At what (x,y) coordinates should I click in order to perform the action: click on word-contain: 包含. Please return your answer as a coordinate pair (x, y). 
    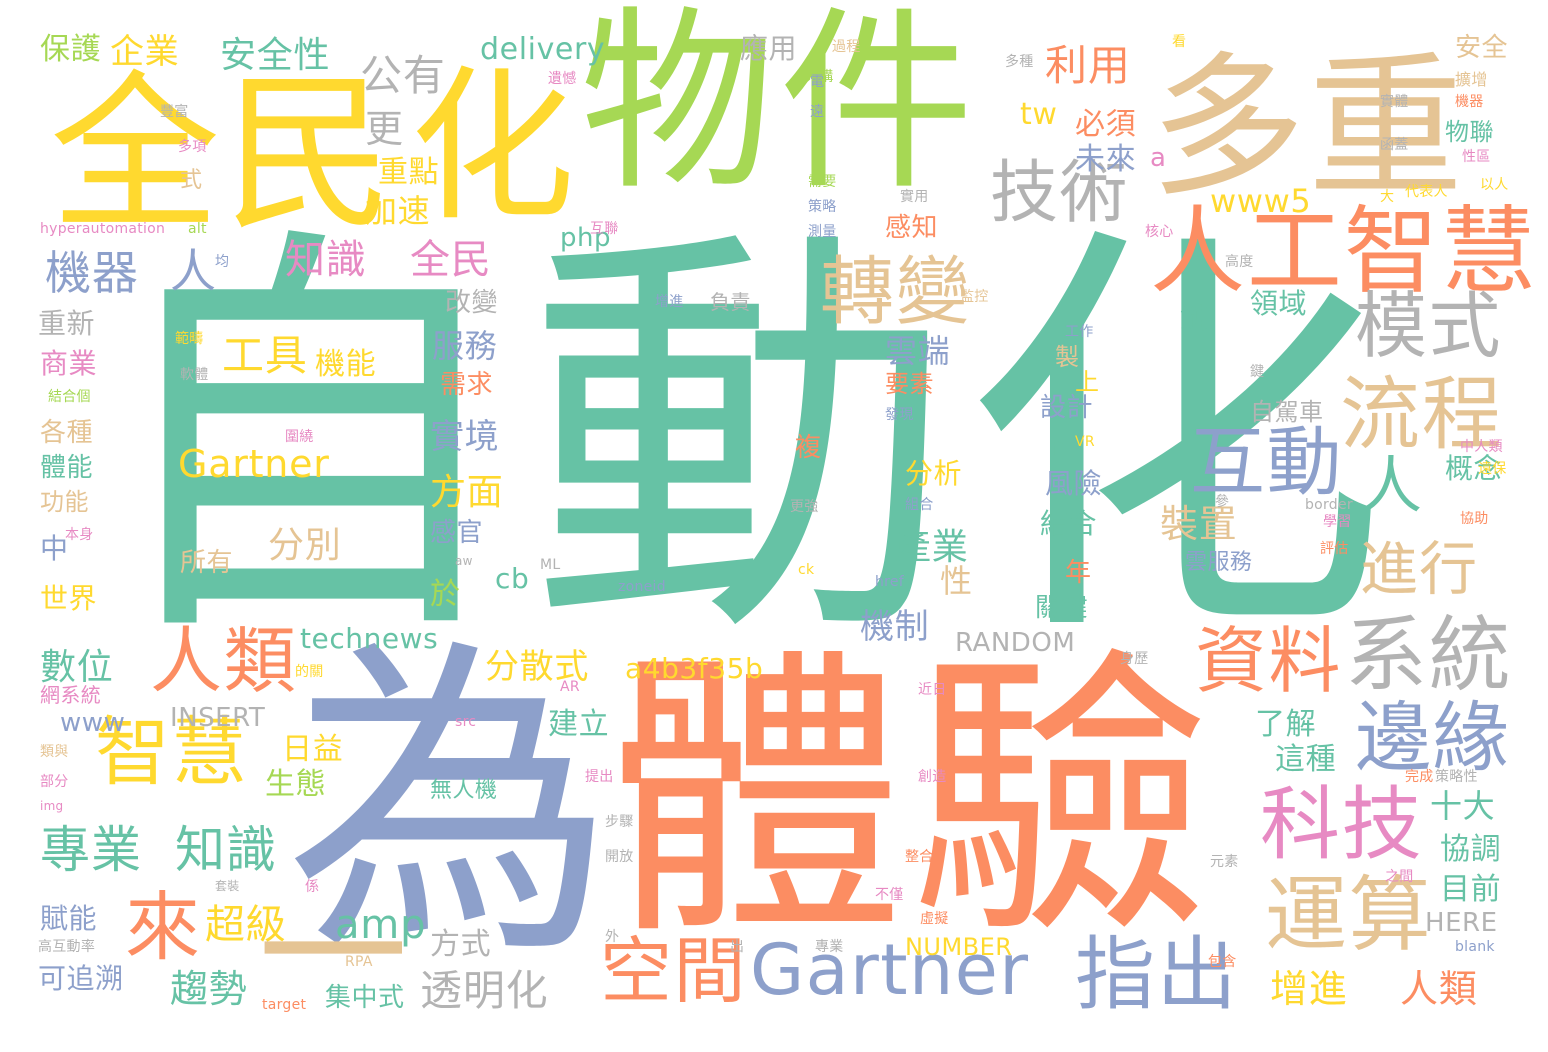
    Looking at the image, I should click on (1222, 962).